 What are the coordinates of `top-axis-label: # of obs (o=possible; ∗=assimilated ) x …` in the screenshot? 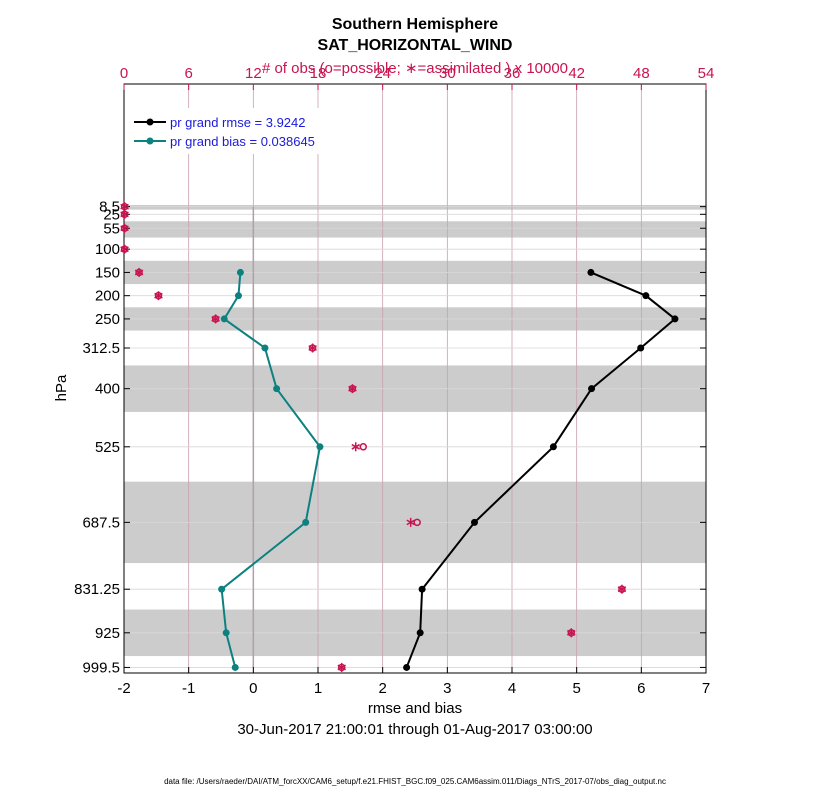 It's located at (415, 68).